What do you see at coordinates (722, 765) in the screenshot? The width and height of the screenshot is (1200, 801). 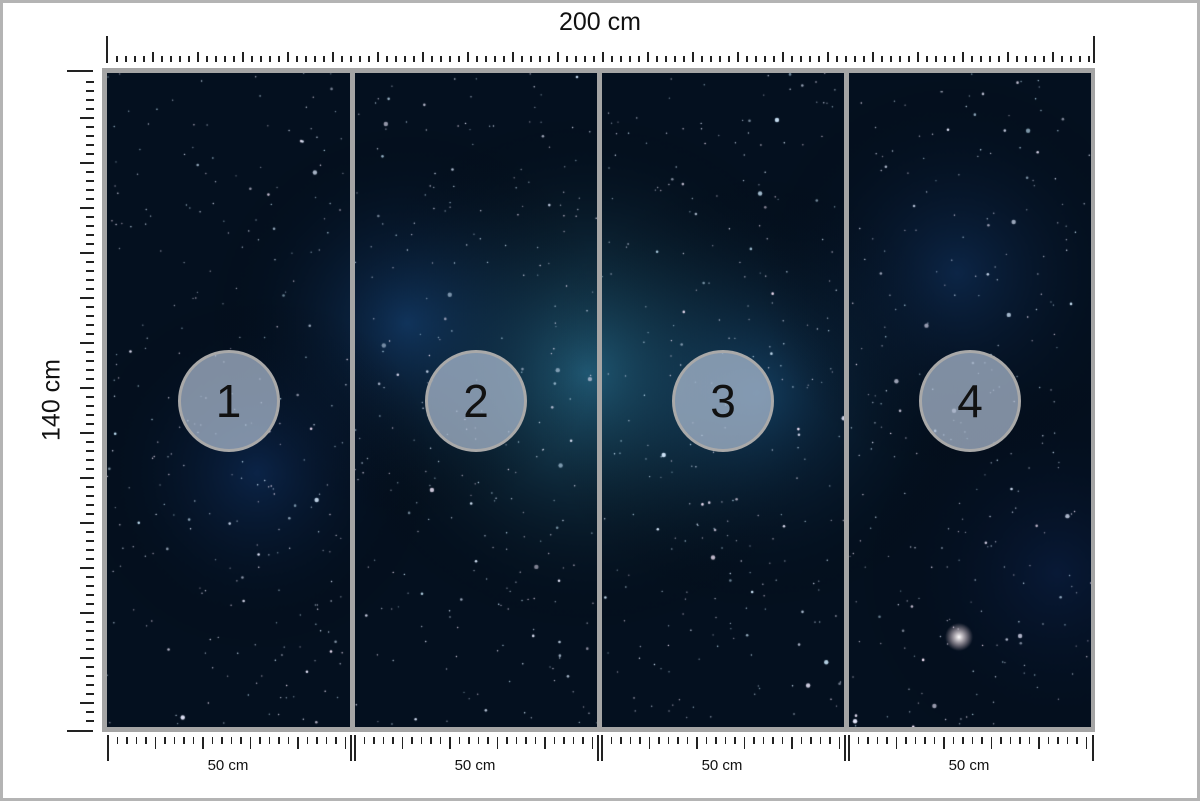 I see `panel-3-width-label: 50 cm` at bounding box center [722, 765].